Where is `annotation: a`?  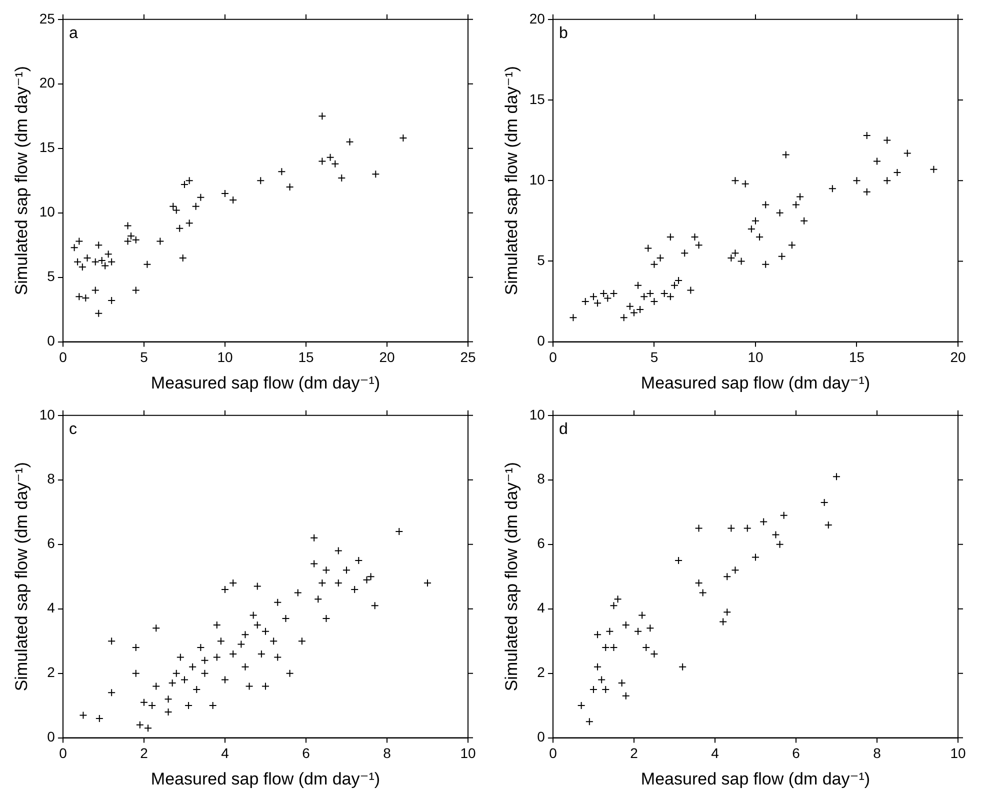
annotation: a is located at coordinates (73, 33).